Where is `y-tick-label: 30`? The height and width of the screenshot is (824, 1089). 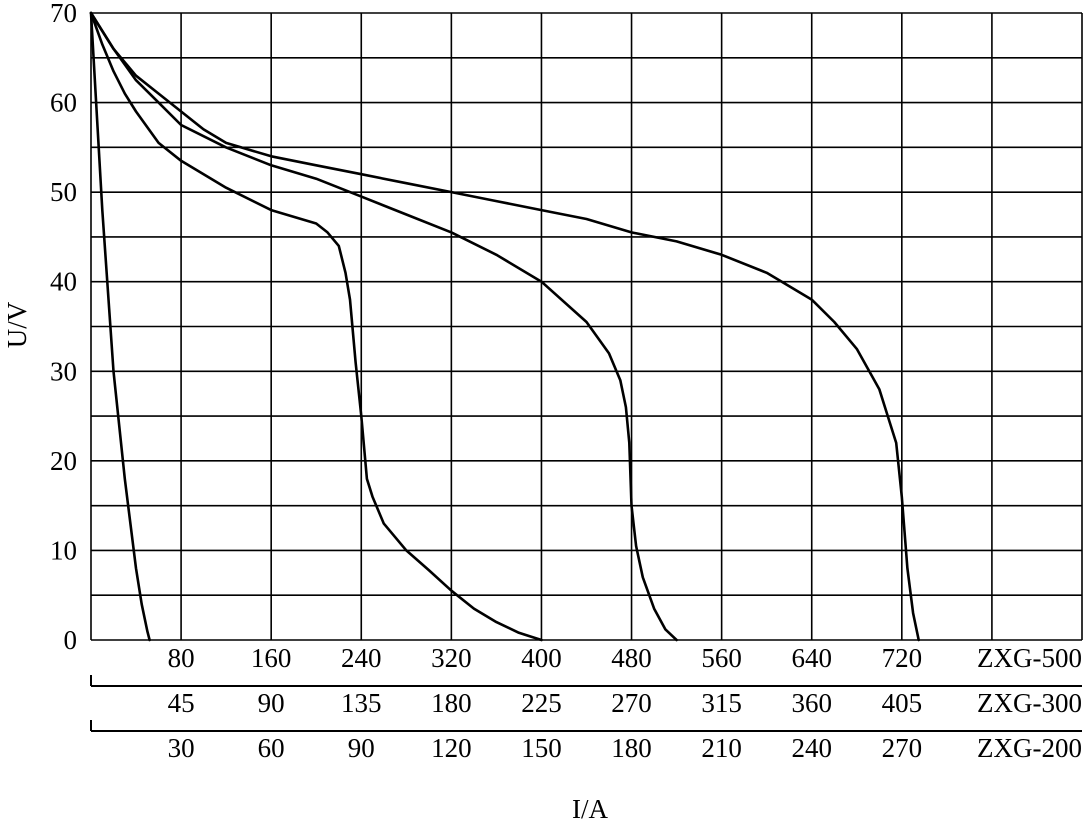 y-tick-label: 30 is located at coordinates (63, 371).